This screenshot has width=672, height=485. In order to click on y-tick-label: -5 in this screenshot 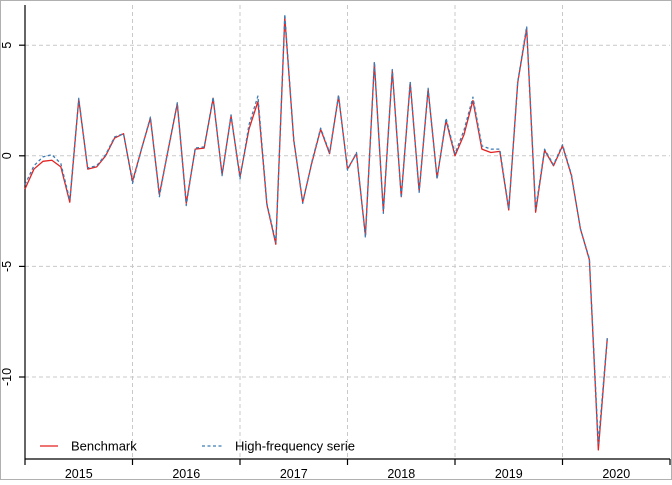, I will do `click(7, 266)`.